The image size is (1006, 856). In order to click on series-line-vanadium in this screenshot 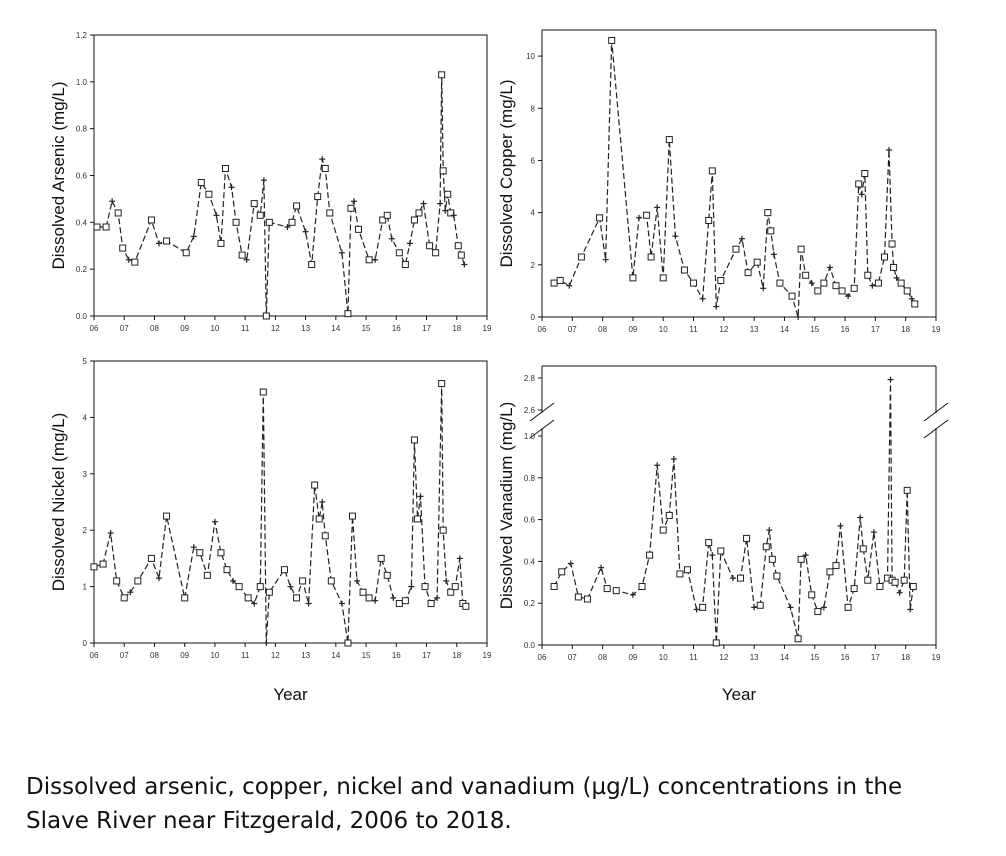, I will do `click(733, 511)`.